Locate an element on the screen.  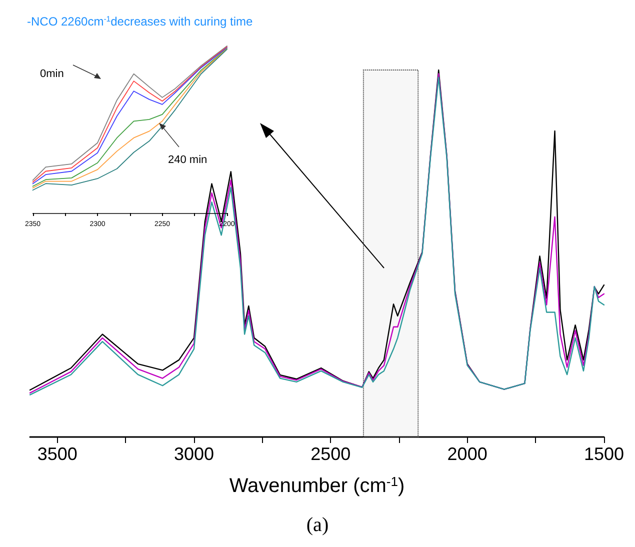
text: (a) is located at coordinates (317, 525).